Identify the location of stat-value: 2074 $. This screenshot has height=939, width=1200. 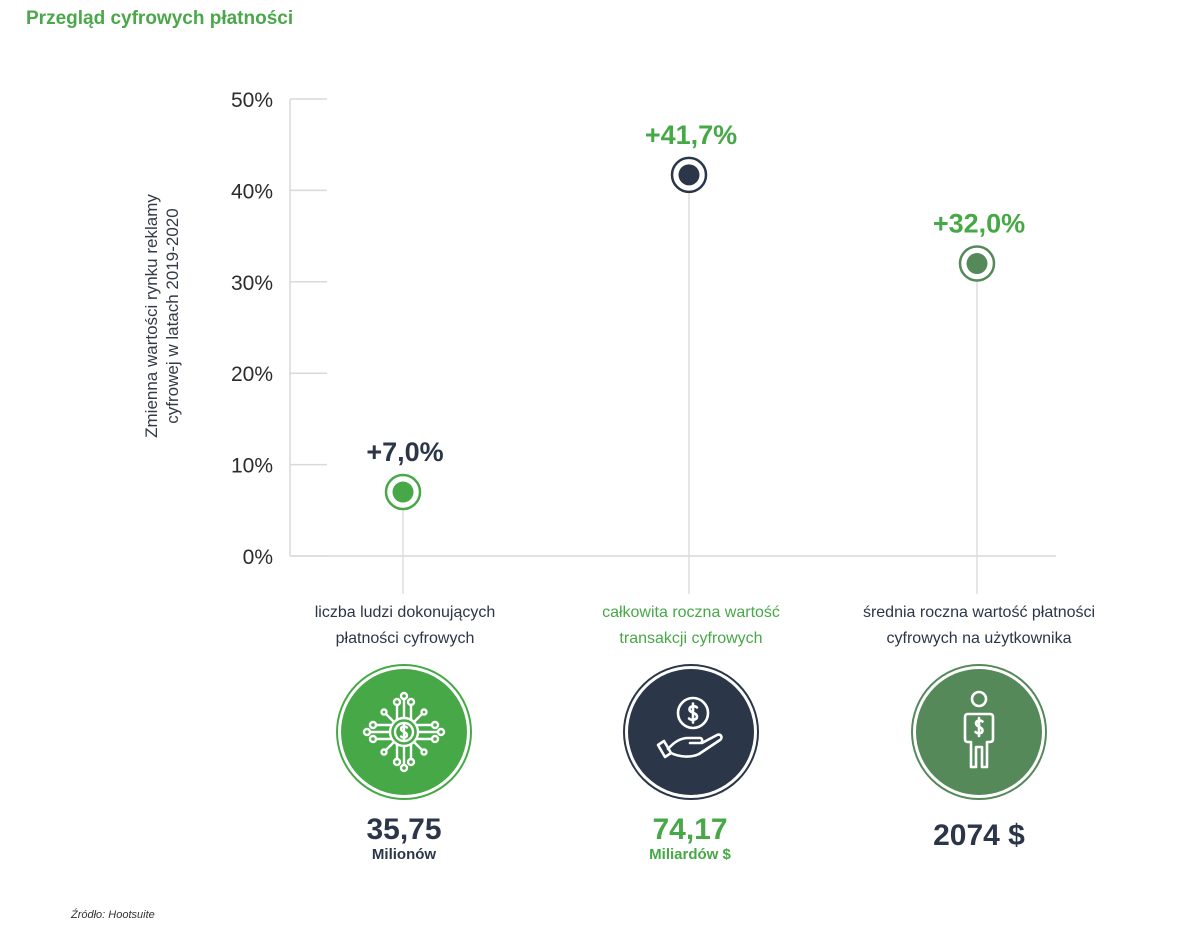
(979, 835).